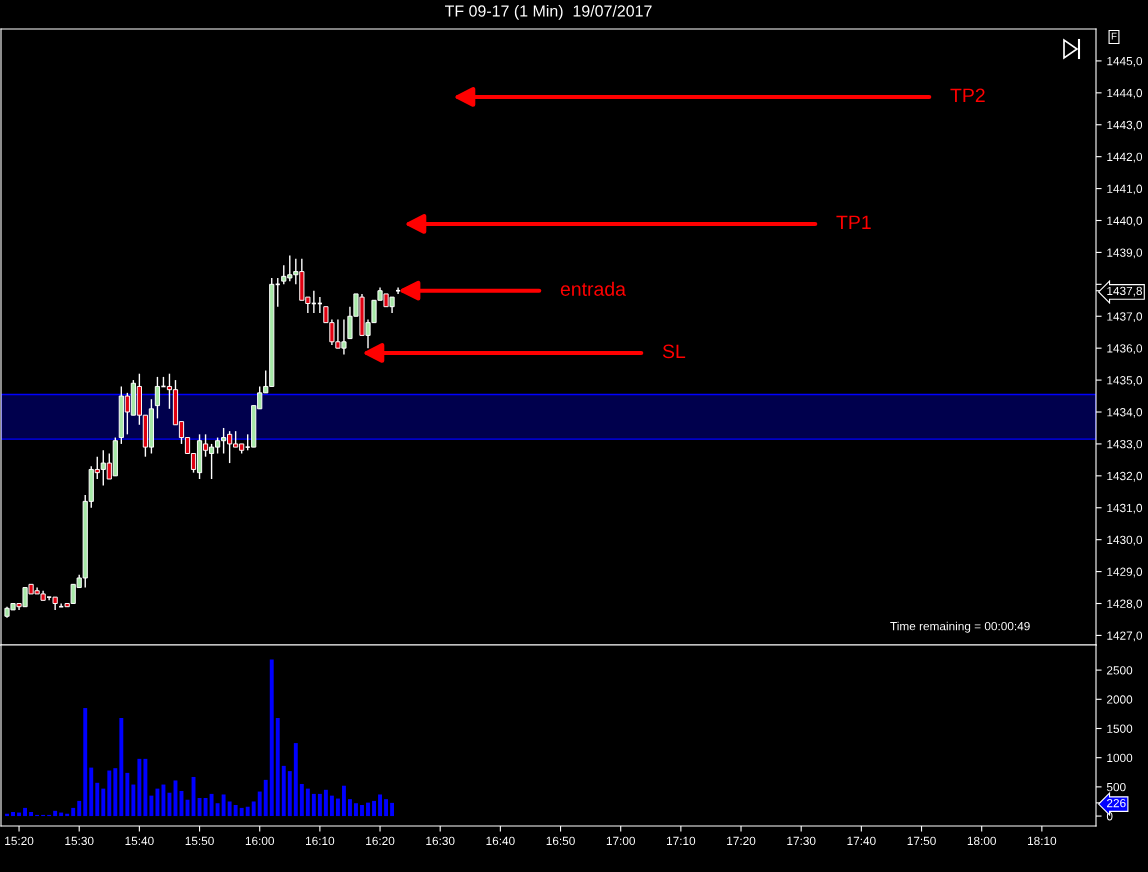 Image resolution: width=1148 pixels, height=872 pixels. I want to click on y-tick-label: 1437,0, so click(1125, 317).